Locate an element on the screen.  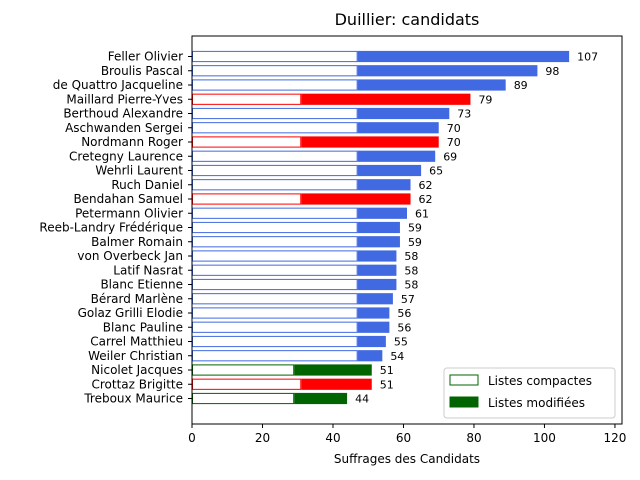
bar-value-label: 55 is located at coordinates (401, 342).